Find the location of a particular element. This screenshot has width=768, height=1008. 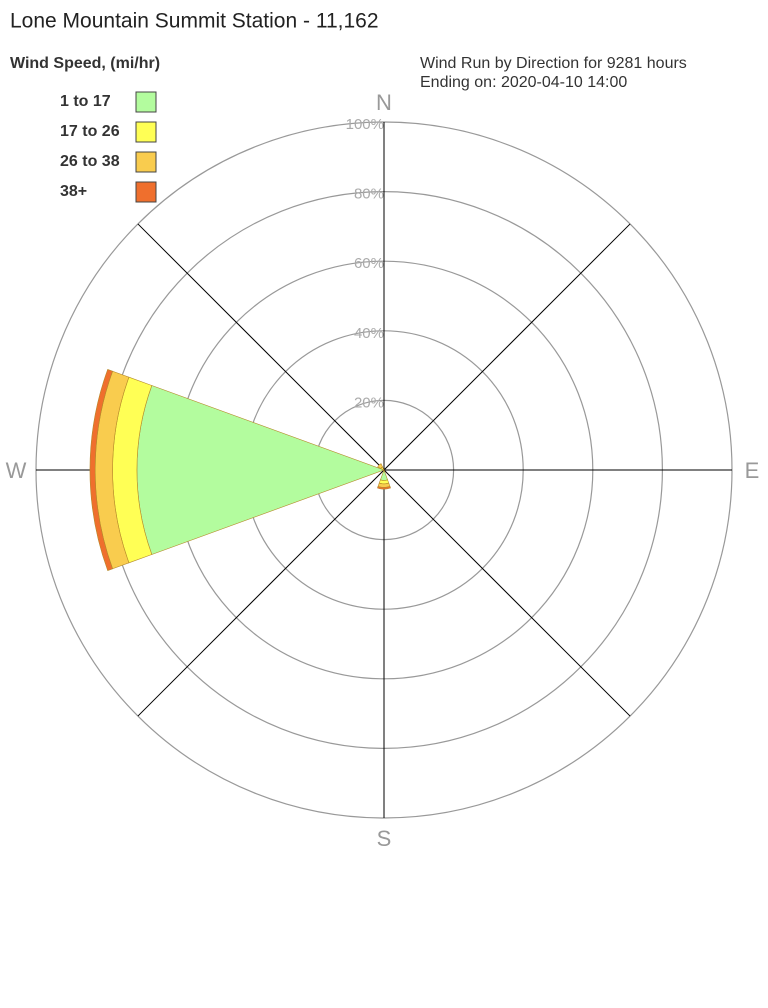

marks is located at coordinates (240, 470).